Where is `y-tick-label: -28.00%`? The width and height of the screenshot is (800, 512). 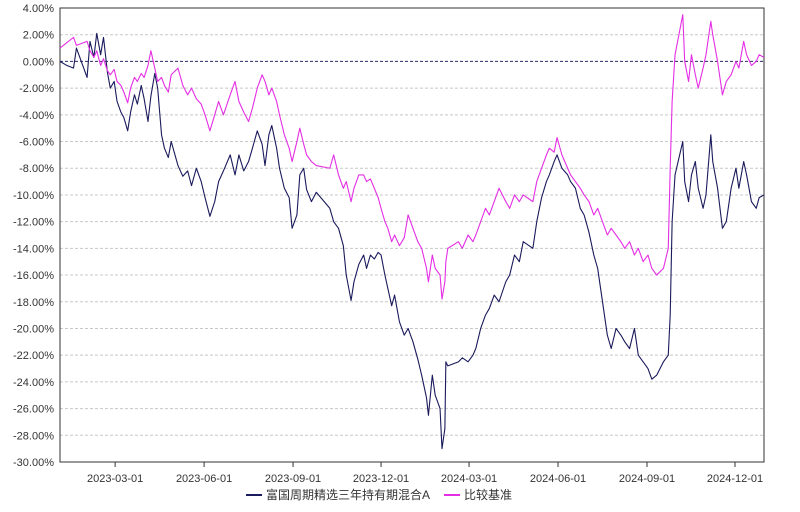 y-tick-label: -28.00% is located at coordinates (33, 436).